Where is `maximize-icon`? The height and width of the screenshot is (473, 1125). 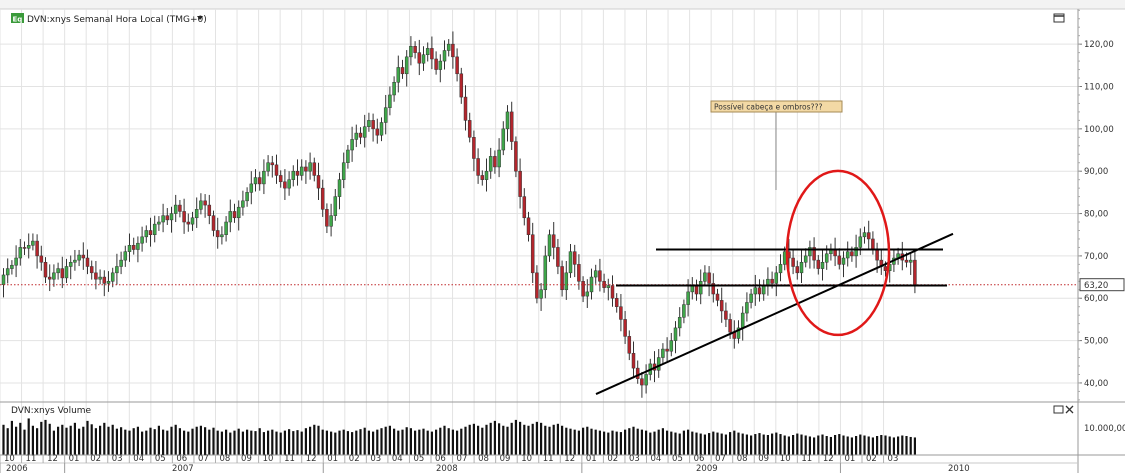
maximize-icon is located at coordinates (1059, 18).